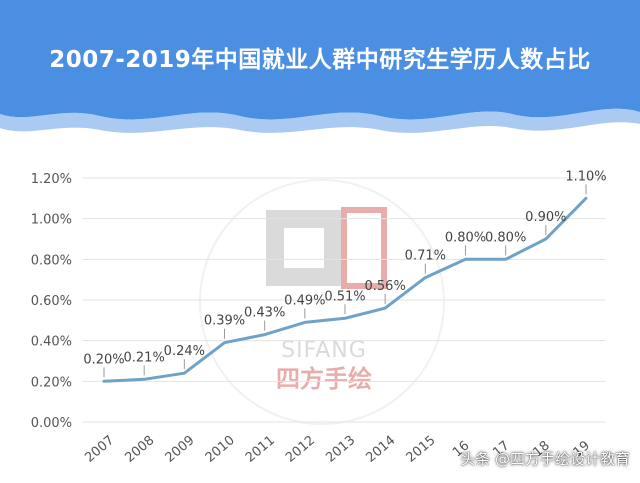  What do you see at coordinates (139, 449) in the screenshot?
I see `x-tick-label: 2008` at bounding box center [139, 449].